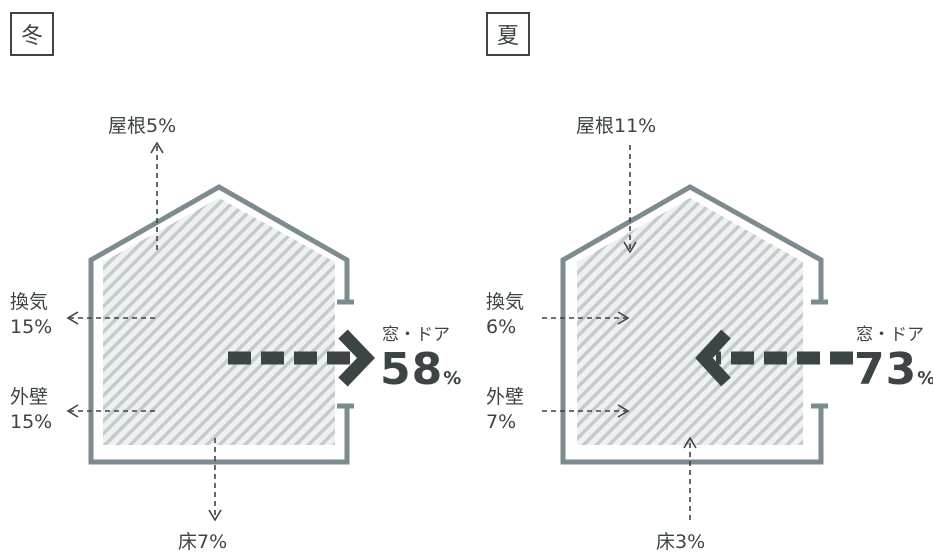  What do you see at coordinates (505, 397) in the screenshot?
I see `summer-wall-name: 外壁` at bounding box center [505, 397].